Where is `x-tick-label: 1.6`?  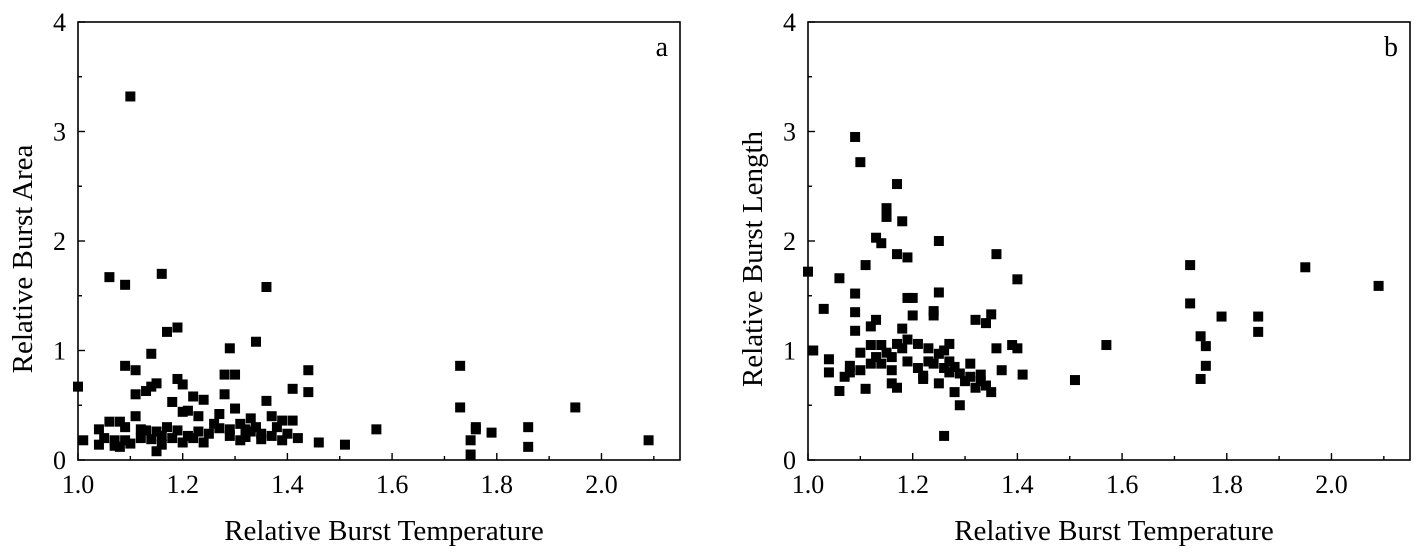 x-tick-label: 1.6 is located at coordinates (1122, 484).